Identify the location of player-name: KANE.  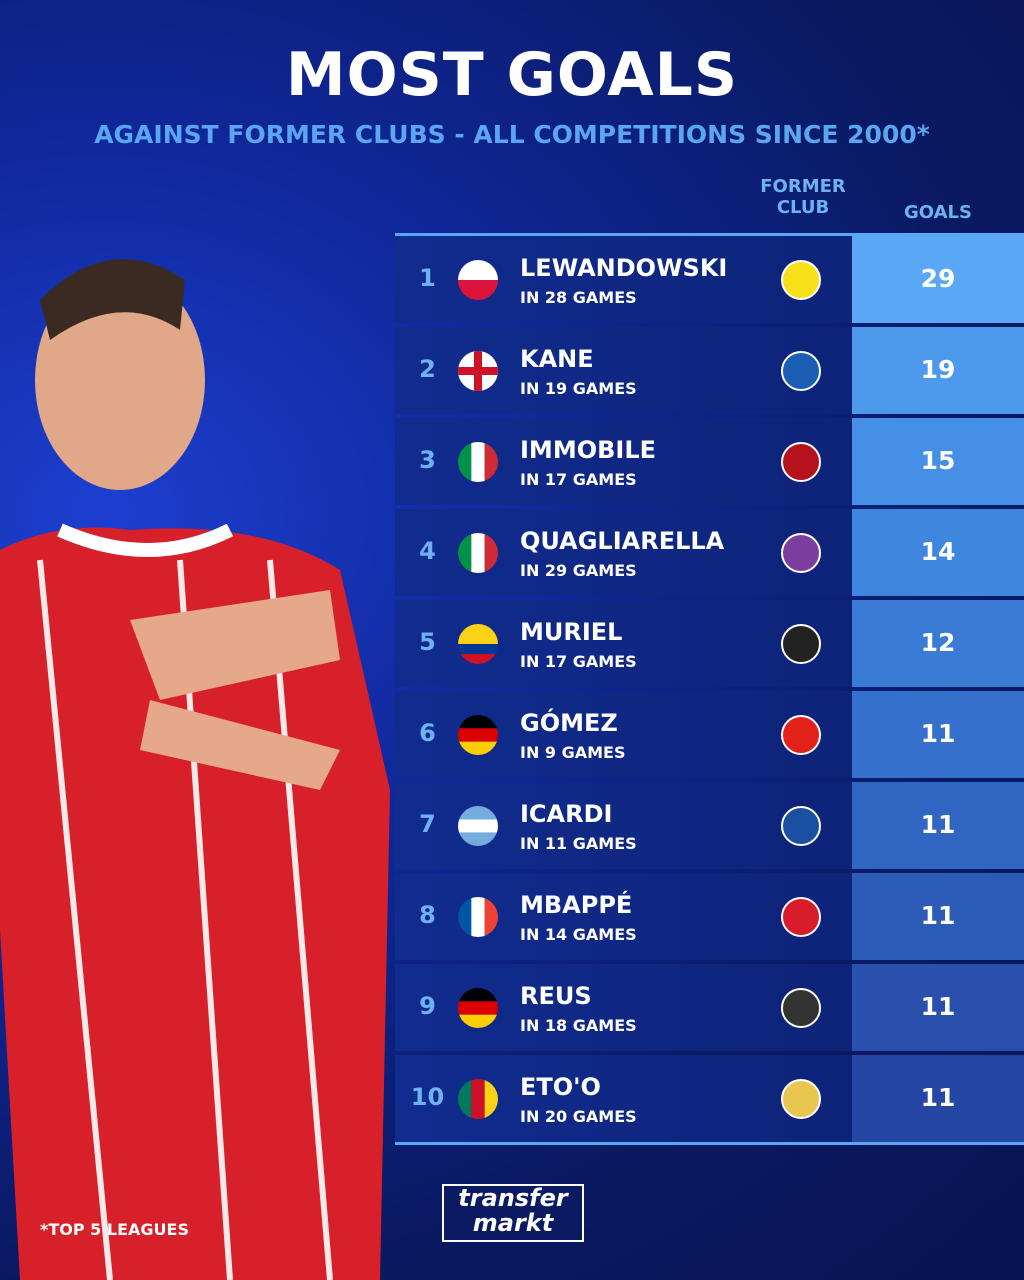
(557, 359).